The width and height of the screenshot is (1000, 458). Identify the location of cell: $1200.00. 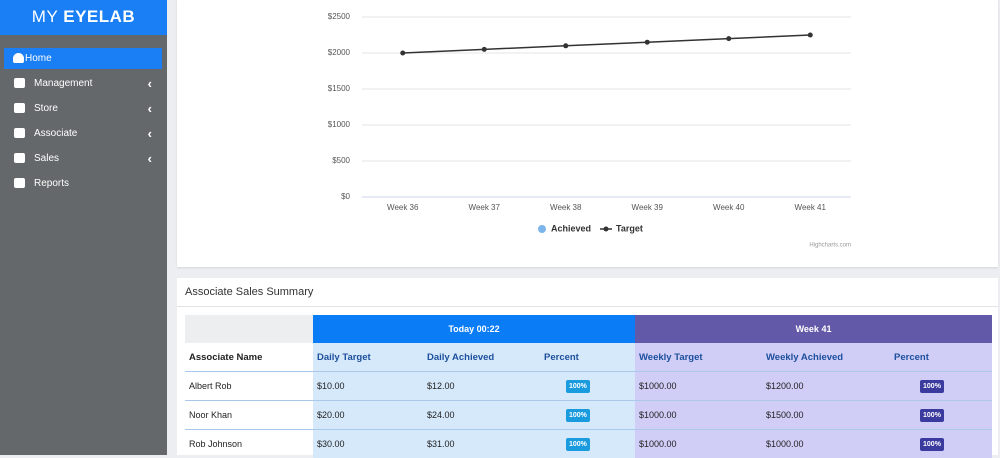
(826, 386).